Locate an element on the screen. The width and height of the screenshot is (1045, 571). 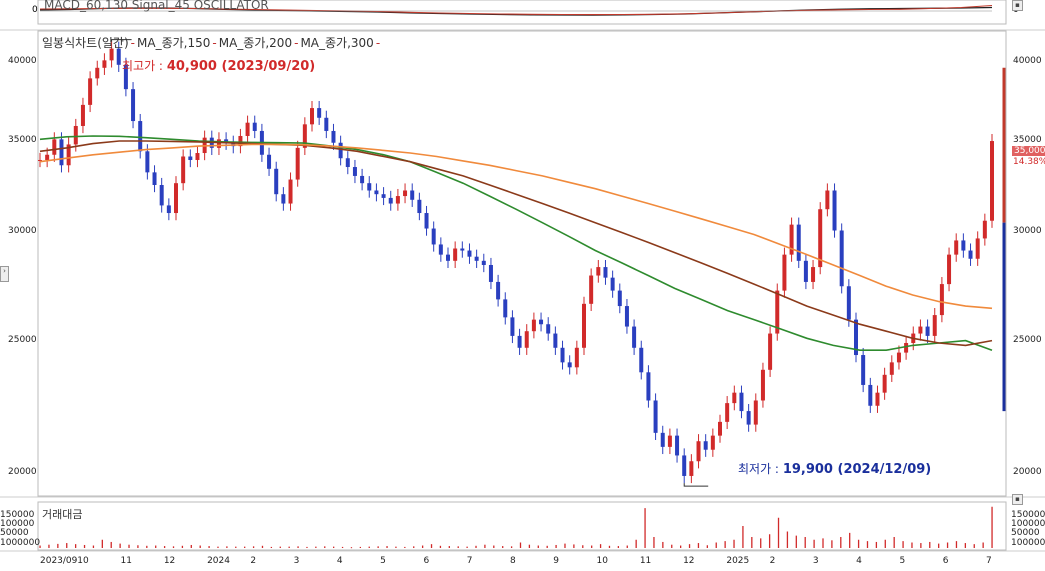
volume-panel-toggle-button: ▪ is located at coordinates (1017, 499).